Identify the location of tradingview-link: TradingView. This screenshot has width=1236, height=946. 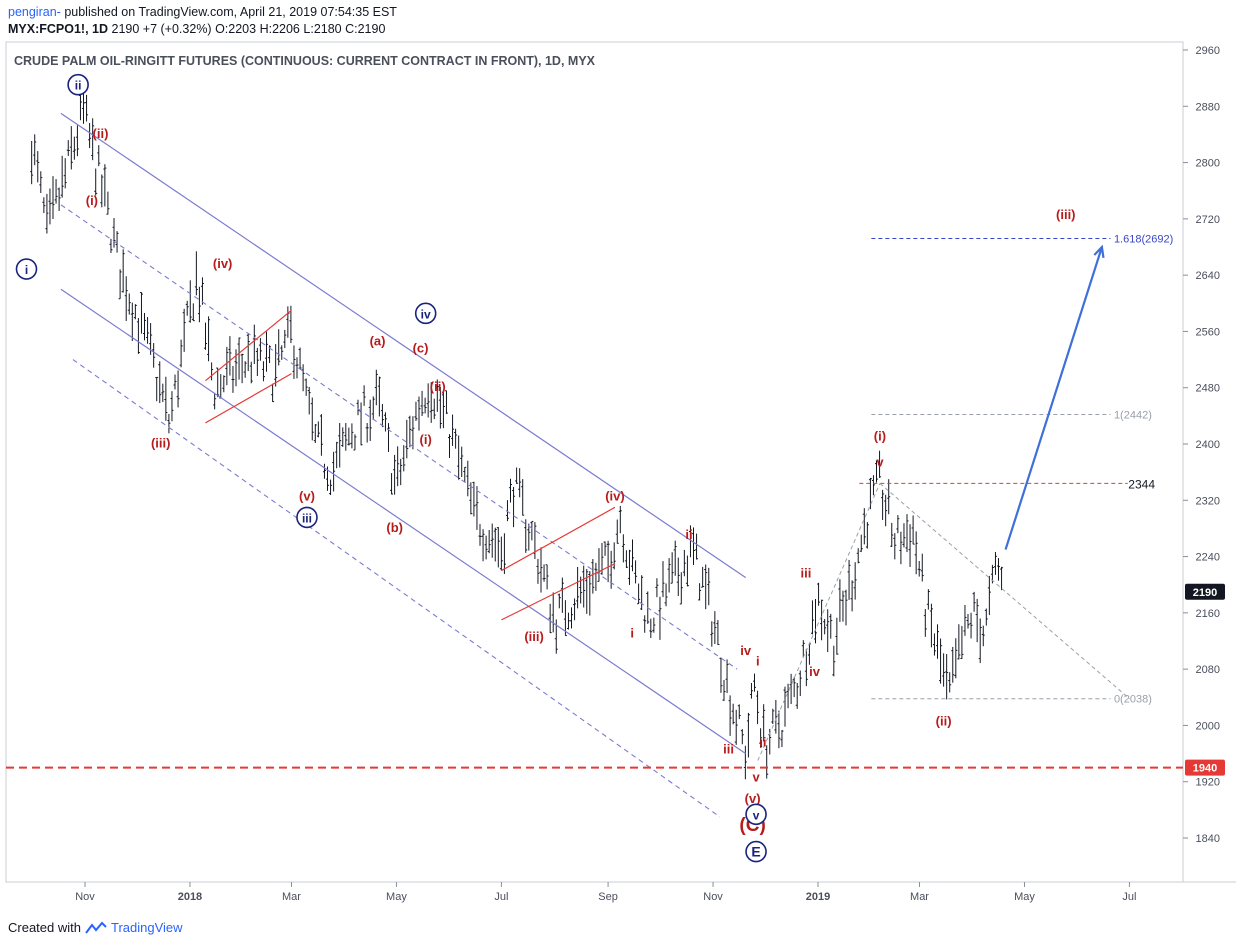
(146, 927).